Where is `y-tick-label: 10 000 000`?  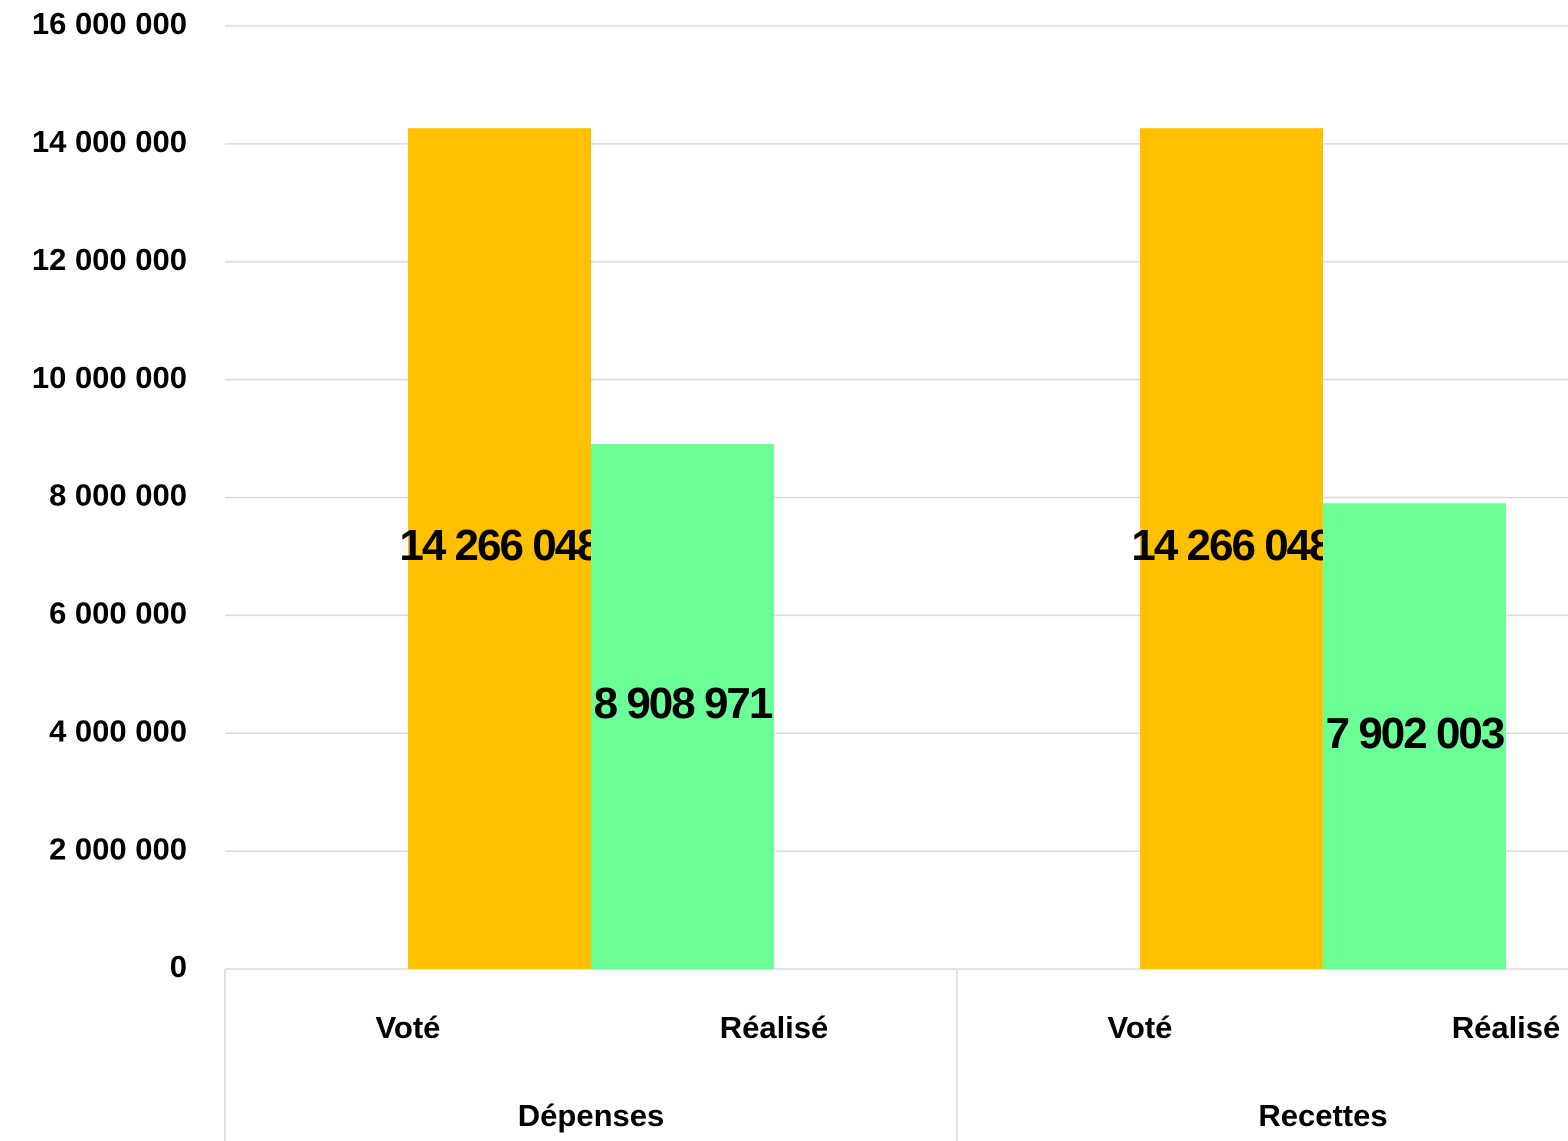 y-tick-label: 10 000 000 is located at coordinates (109, 377).